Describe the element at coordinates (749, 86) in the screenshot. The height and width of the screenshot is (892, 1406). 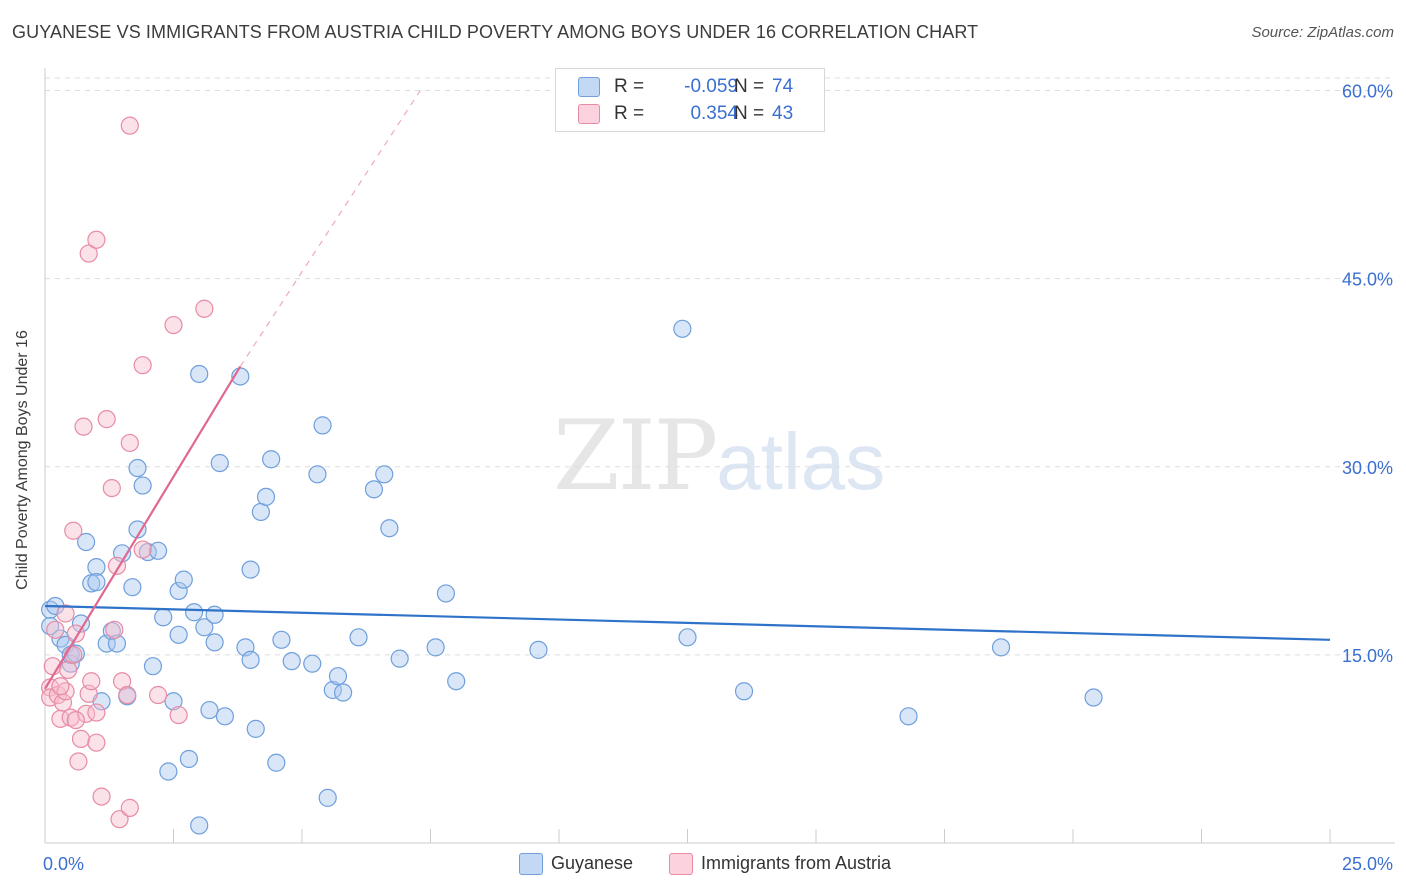
I see `legend-n-label: N =` at that location.